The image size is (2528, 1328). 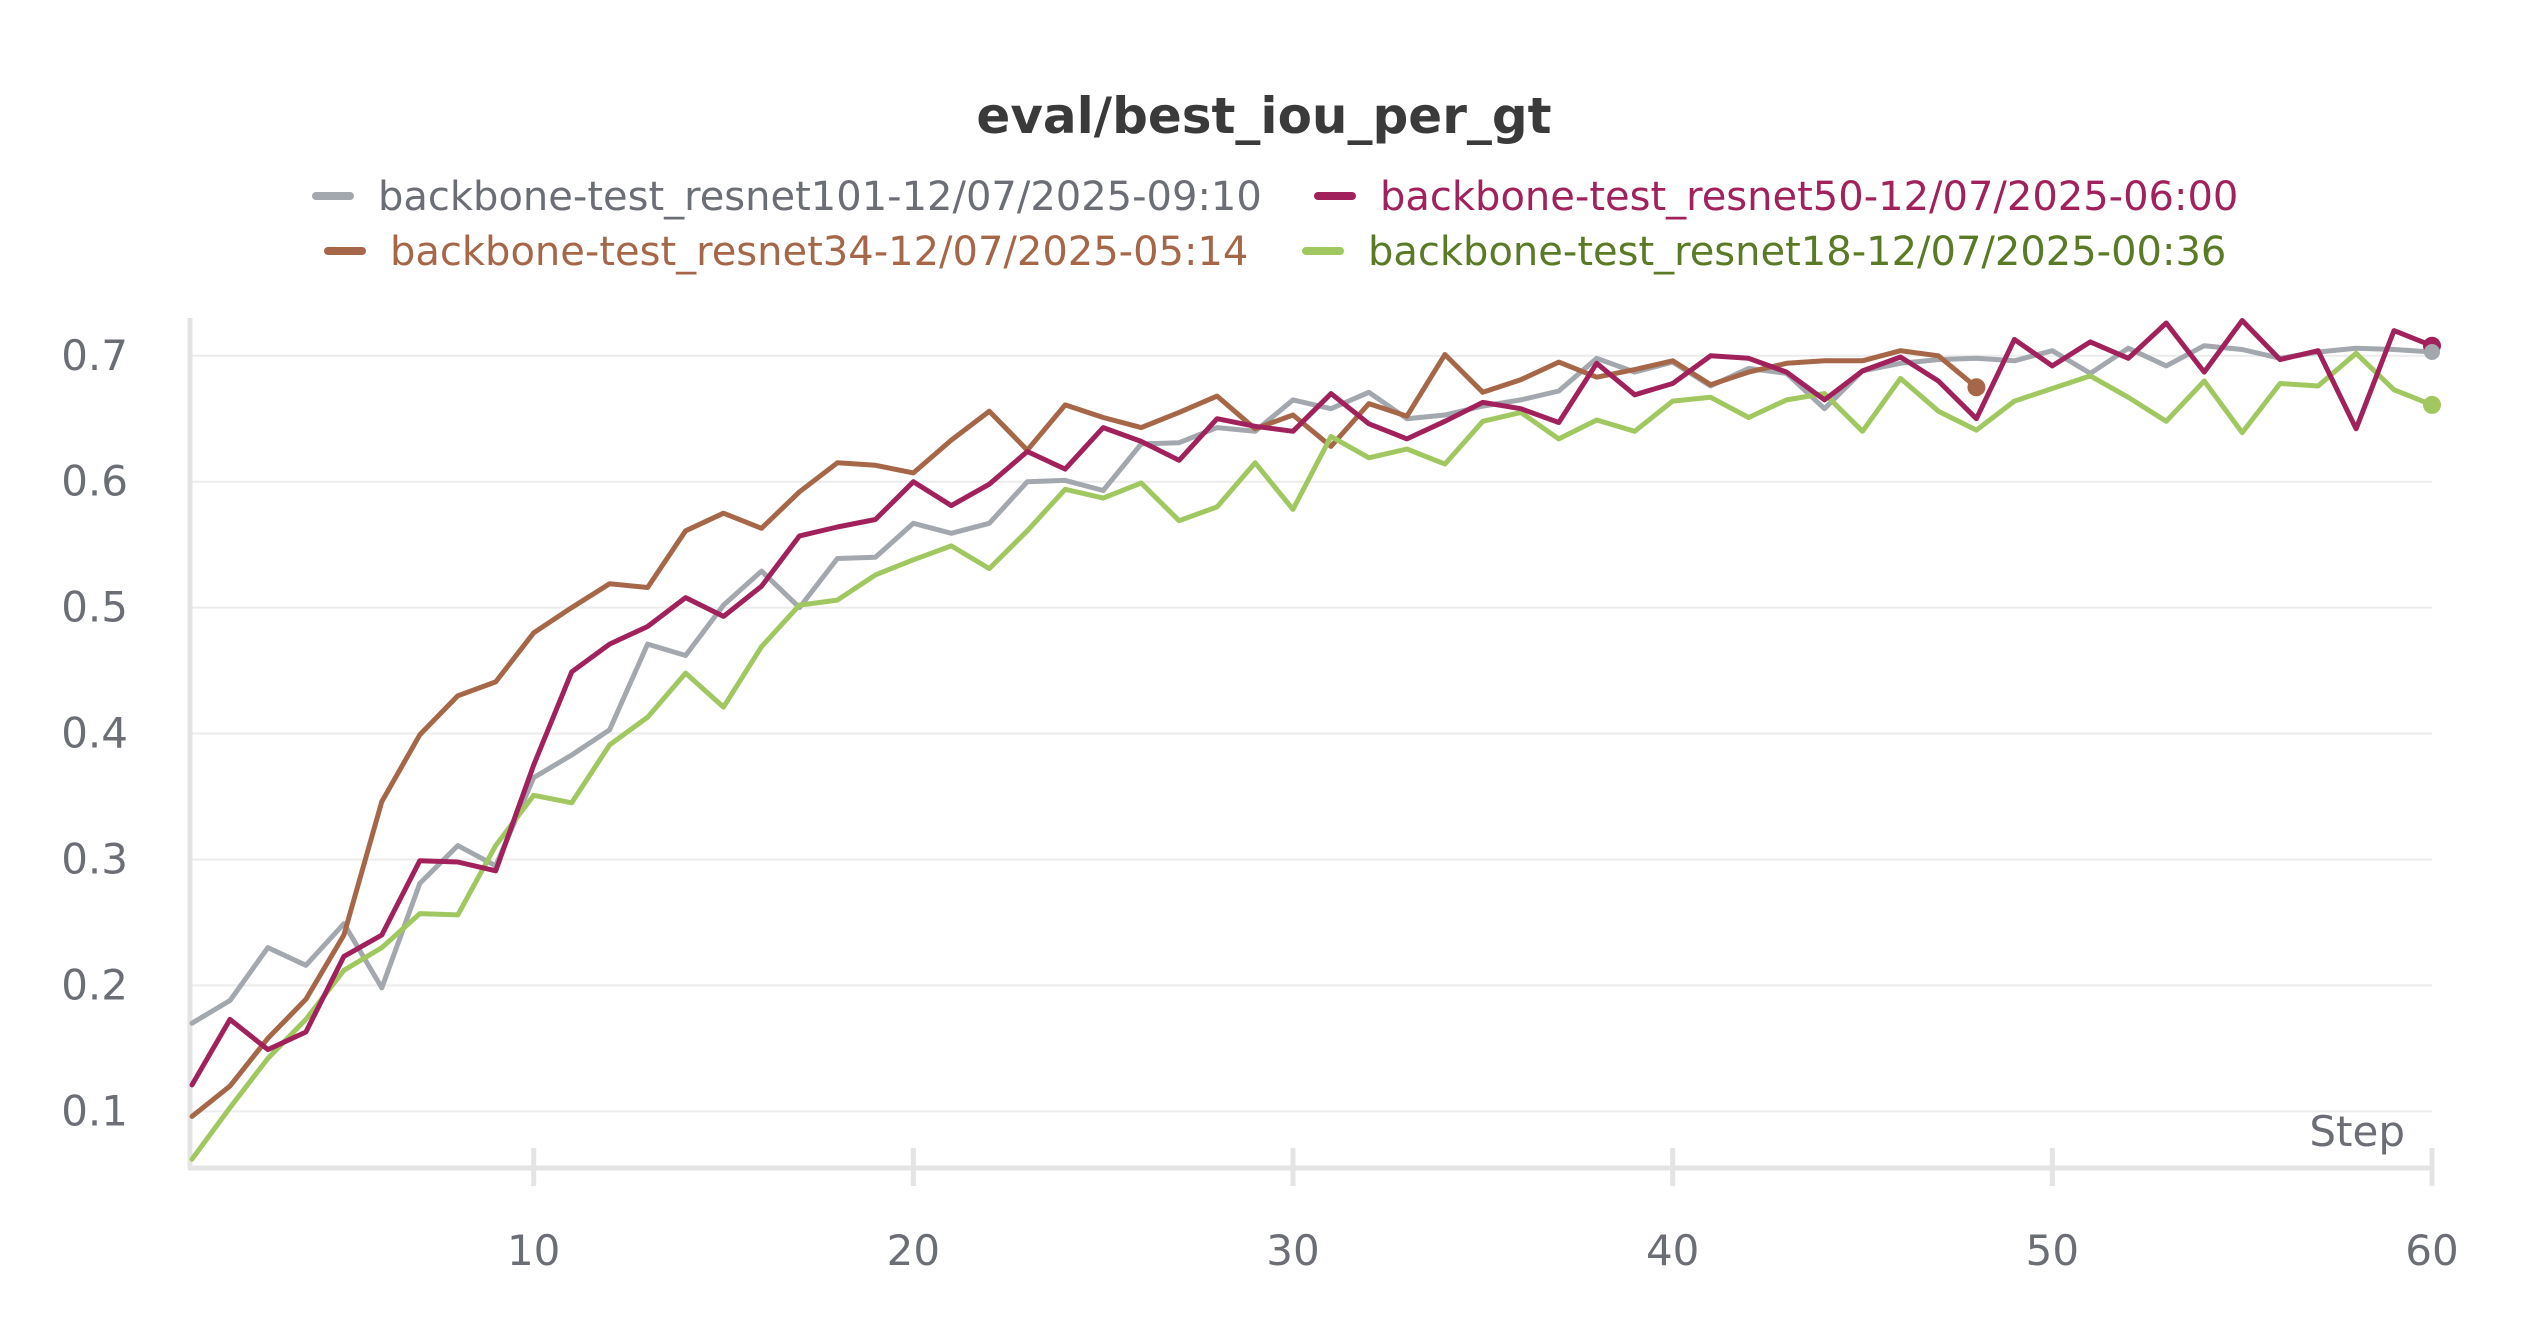 What do you see at coordinates (94, 607) in the screenshot?
I see `y-tick-label: 0.5` at bounding box center [94, 607].